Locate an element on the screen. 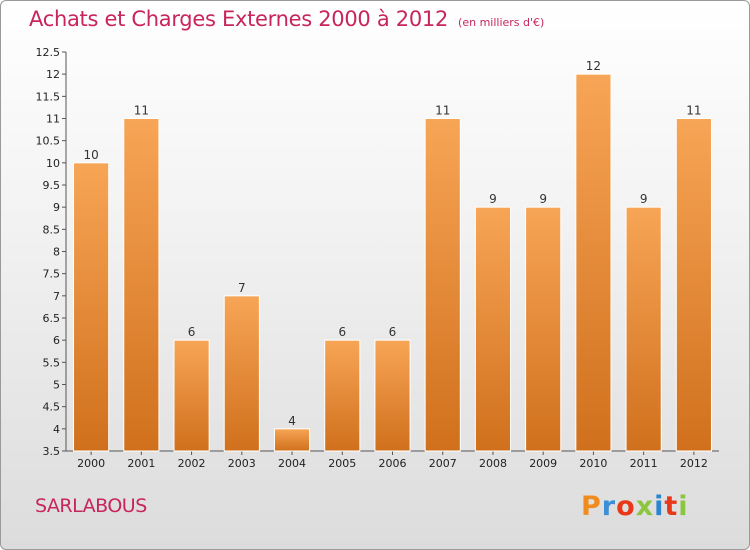 The width and height of the screenshot is (750, 550). y-tick-label: 8.5 is located at coordinates (52, 229).